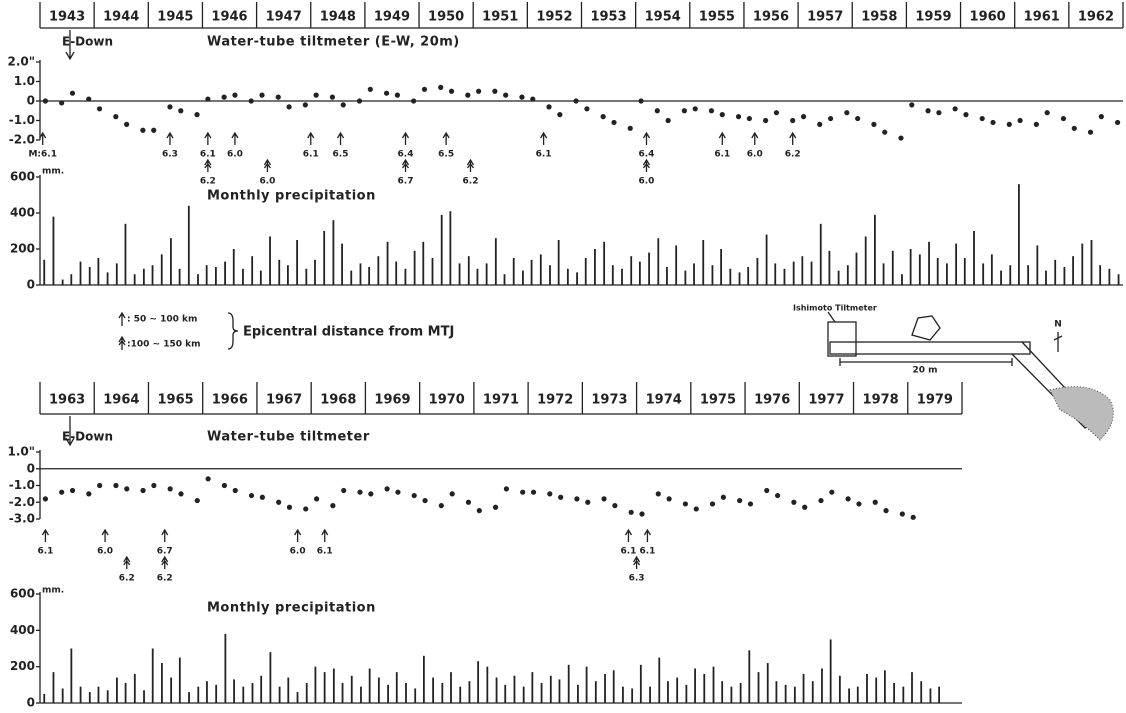 The image size is (1126, 713). Describe the element at coordinates (121, 400) in the screenshot. I see `year-label: 1964` at that location.